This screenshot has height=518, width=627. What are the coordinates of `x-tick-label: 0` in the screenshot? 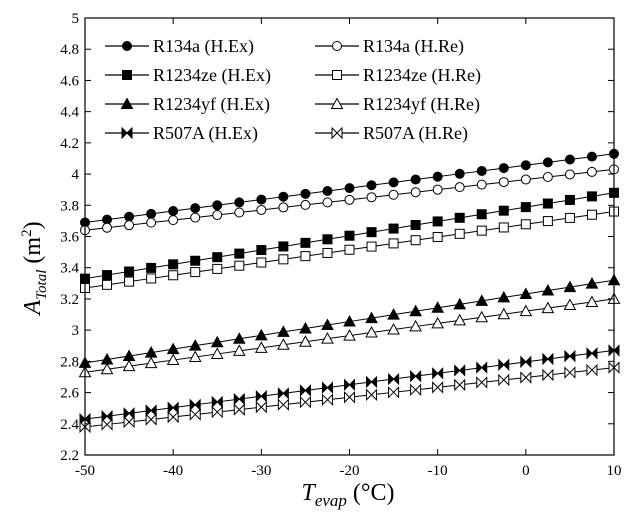 It's located at (526, 471).